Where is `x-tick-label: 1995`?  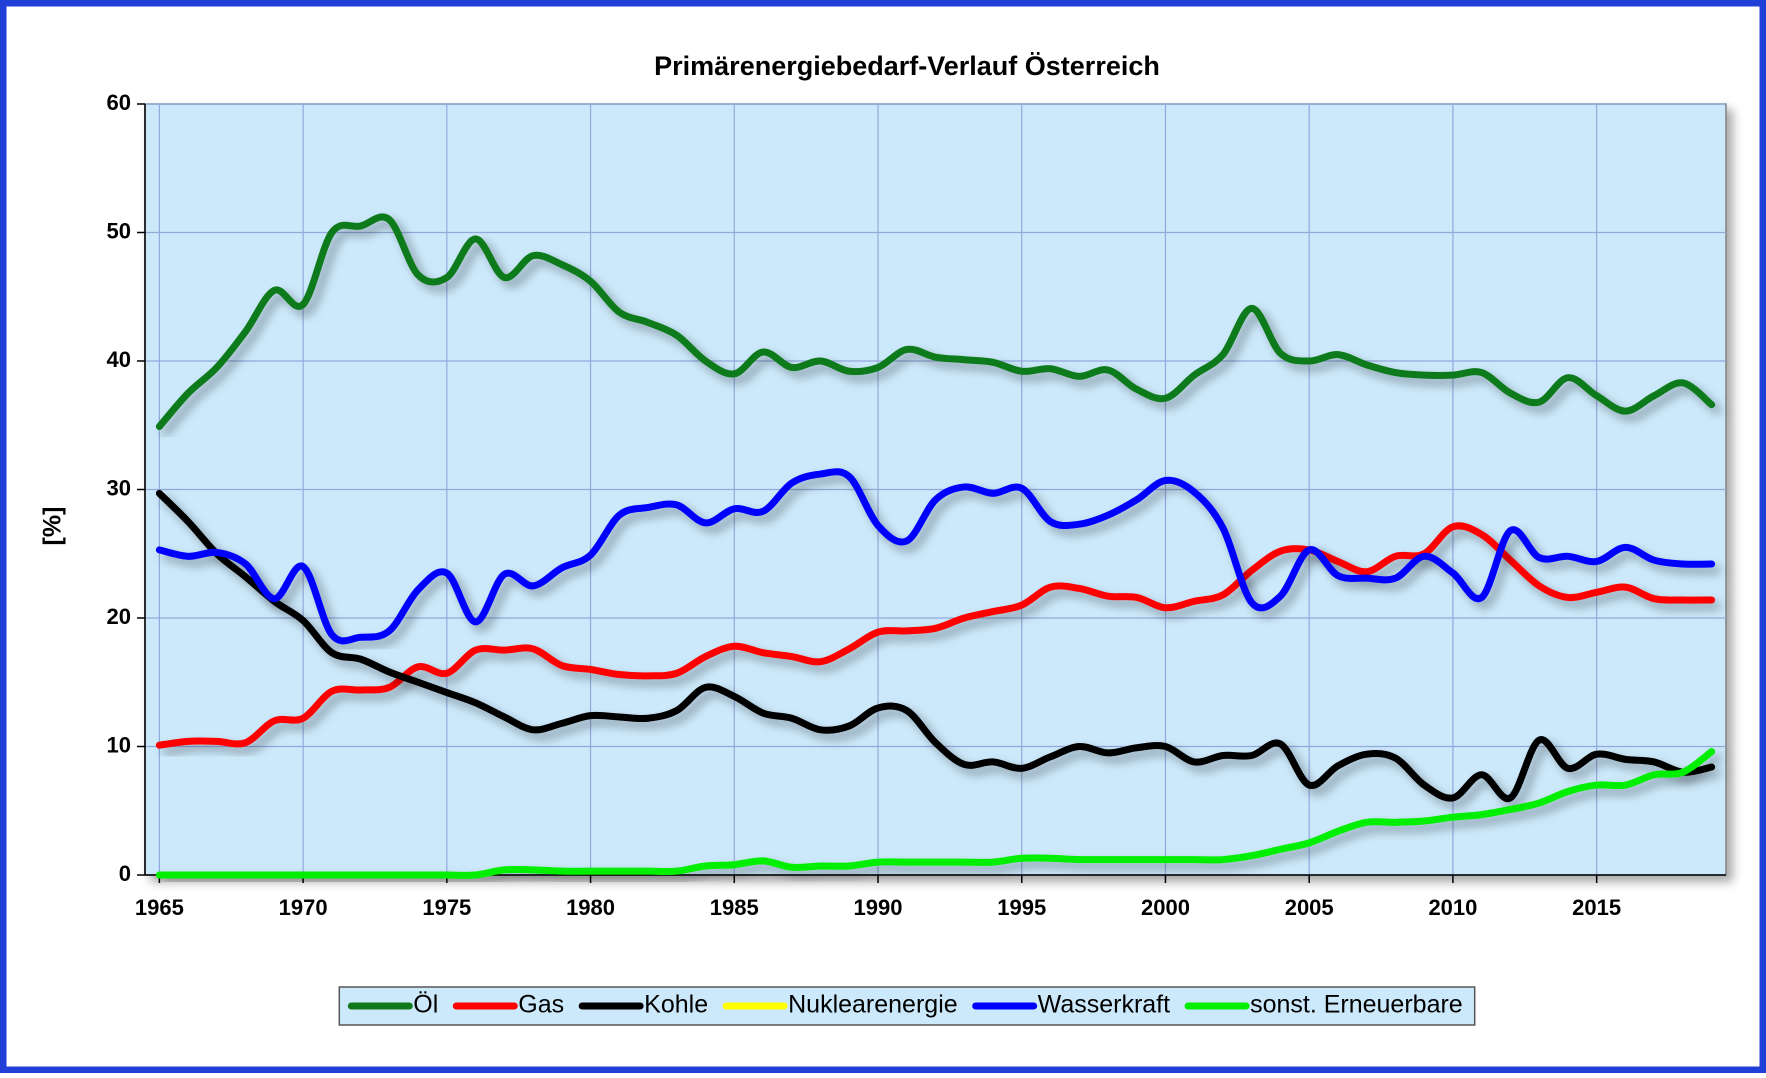 x-tick-label: 1995 is located at coordinates (1021, 907).